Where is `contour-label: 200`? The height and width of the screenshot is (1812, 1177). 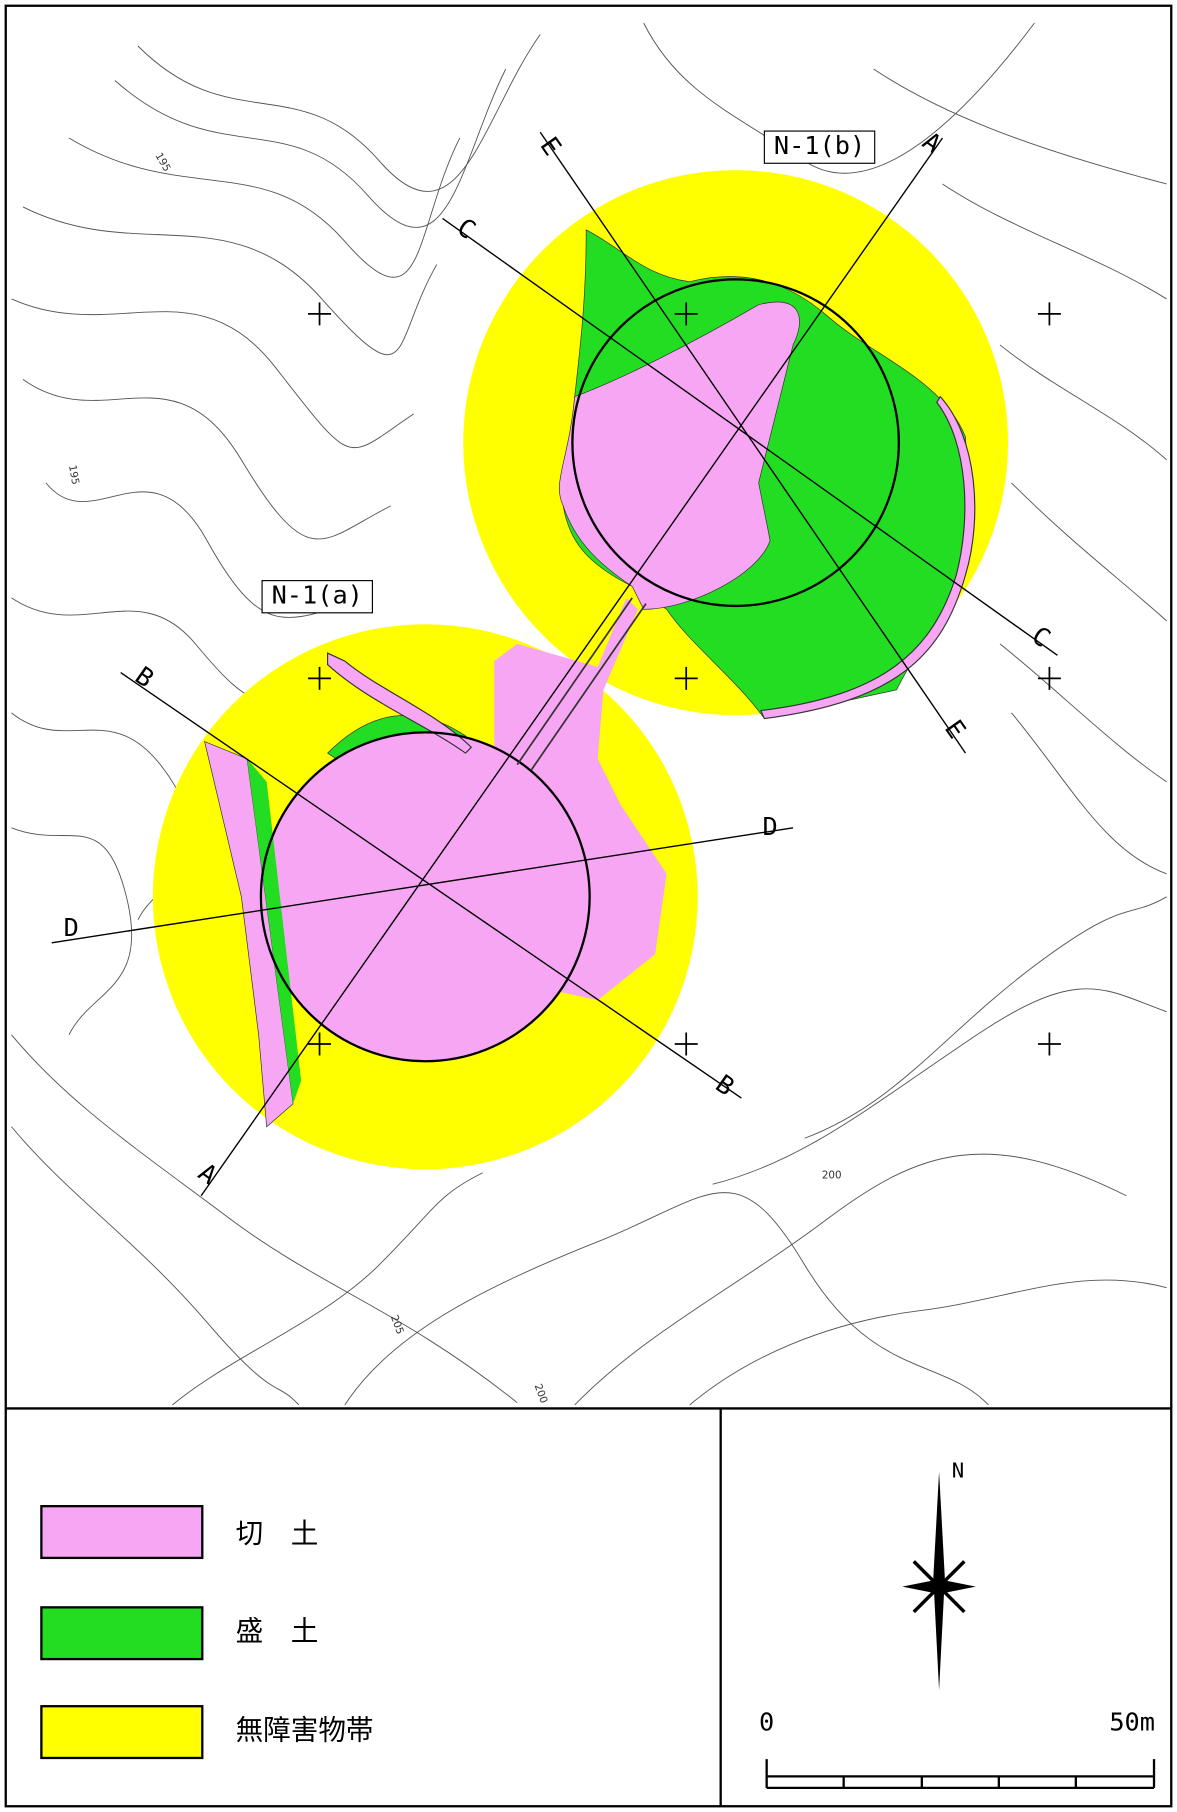 contour-label: 200 is located at coordinates (832, 1175).